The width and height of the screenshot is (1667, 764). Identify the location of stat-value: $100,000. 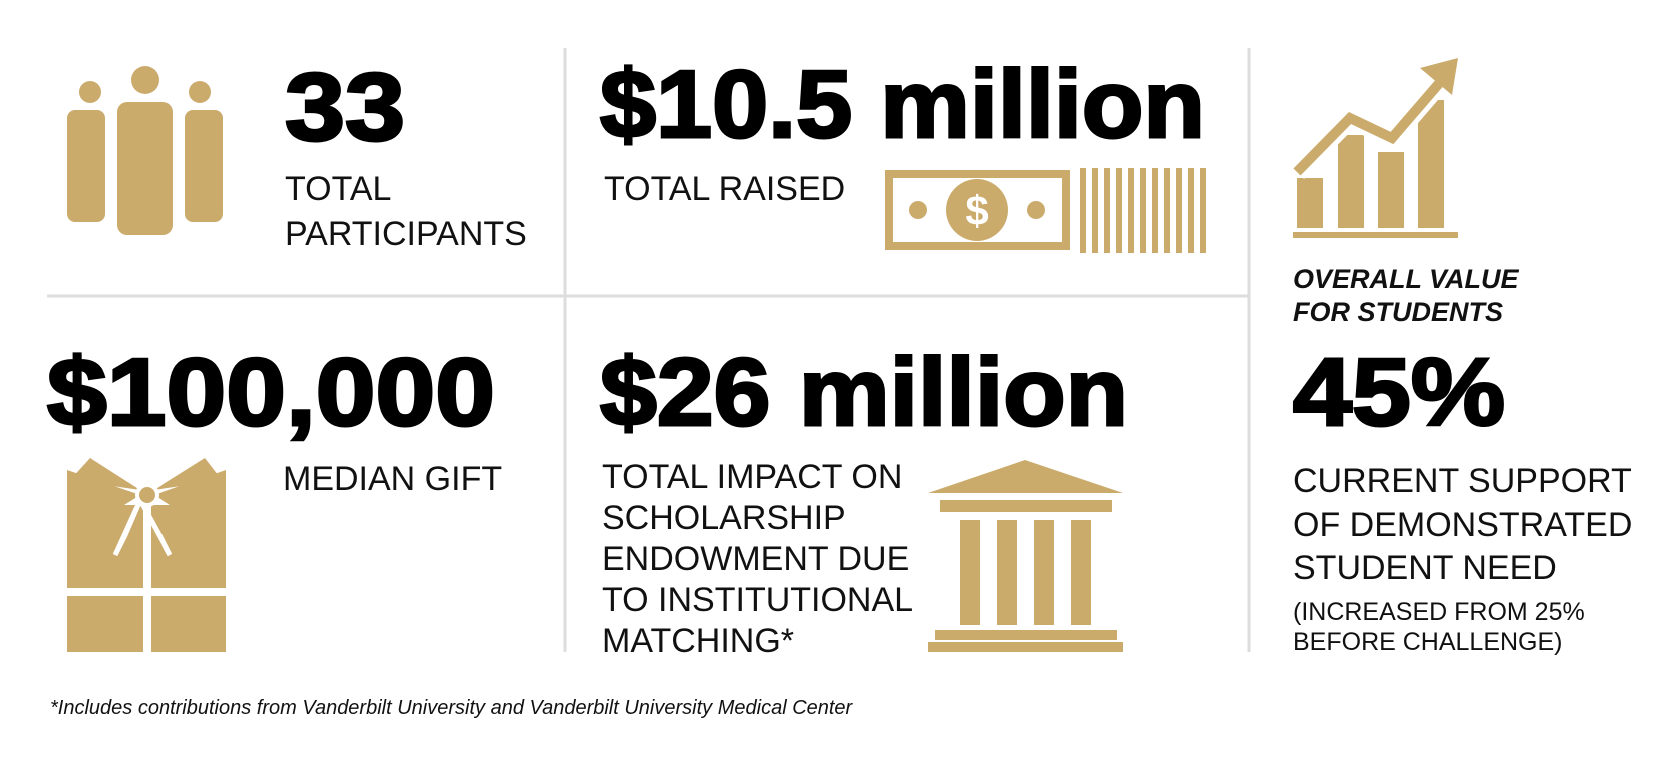
(271, 392).